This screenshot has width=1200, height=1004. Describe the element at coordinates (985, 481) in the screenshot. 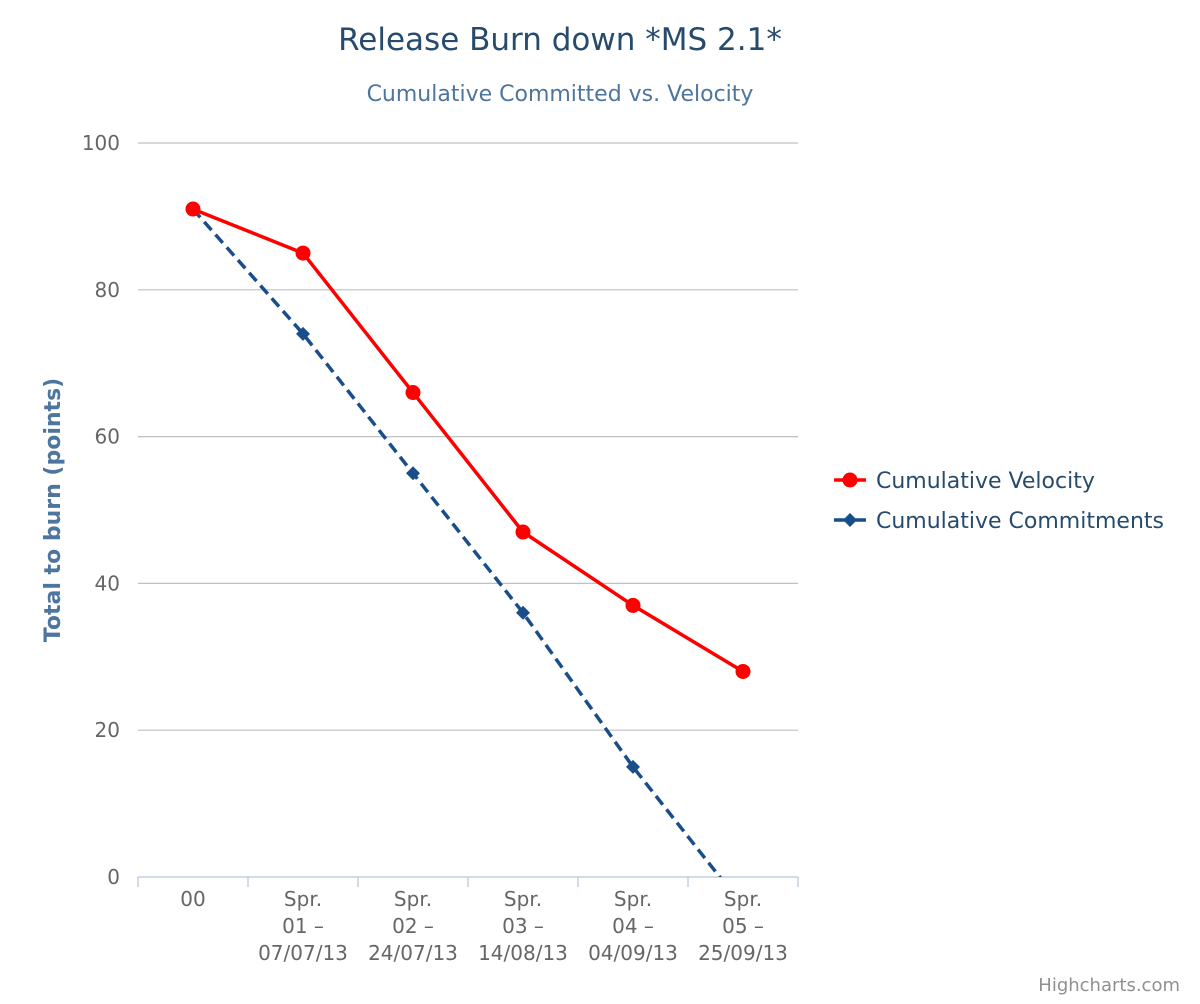

I see `legend-label: Cumulative Velocity` at that location.